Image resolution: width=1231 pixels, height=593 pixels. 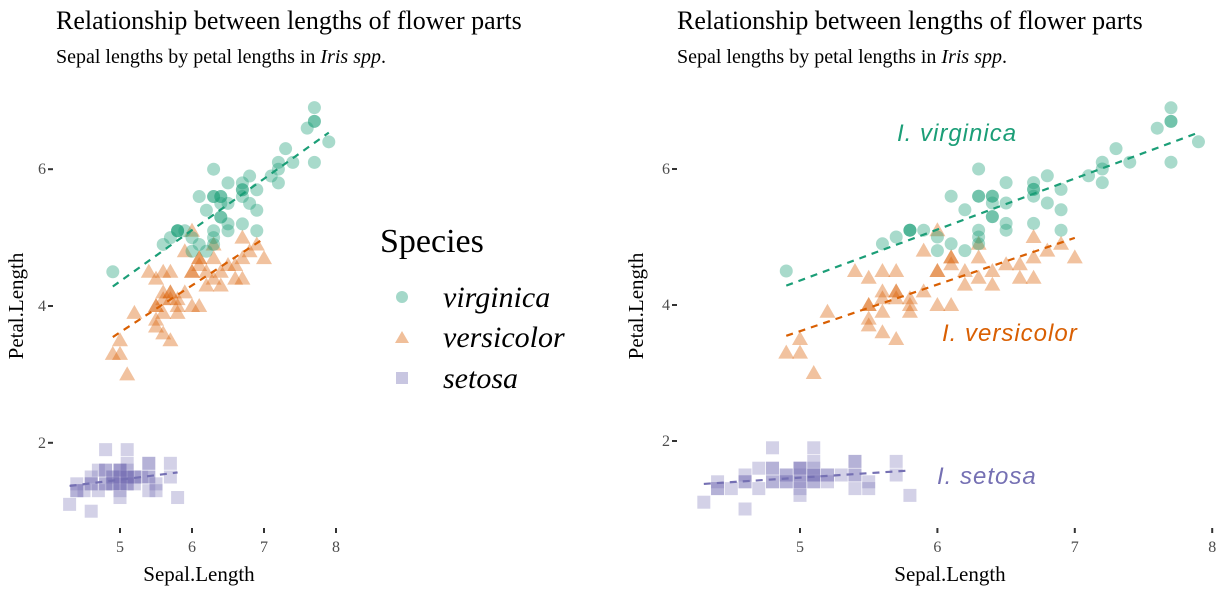 I want to click on trendline-virginica, so click(x=992, y=209).